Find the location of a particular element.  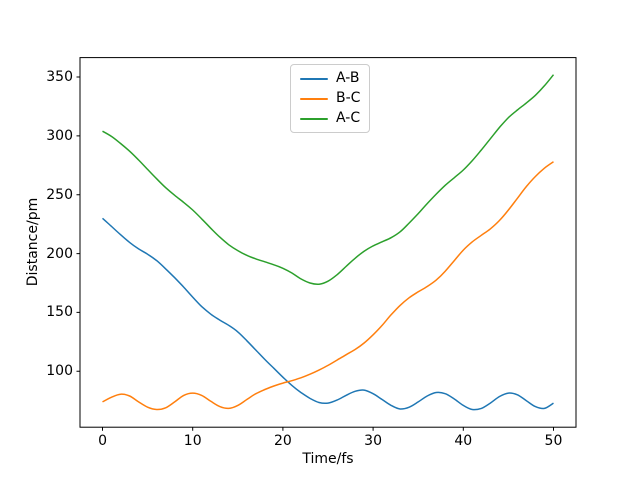

legend-label: B-C is located at coordinates (348, 98).